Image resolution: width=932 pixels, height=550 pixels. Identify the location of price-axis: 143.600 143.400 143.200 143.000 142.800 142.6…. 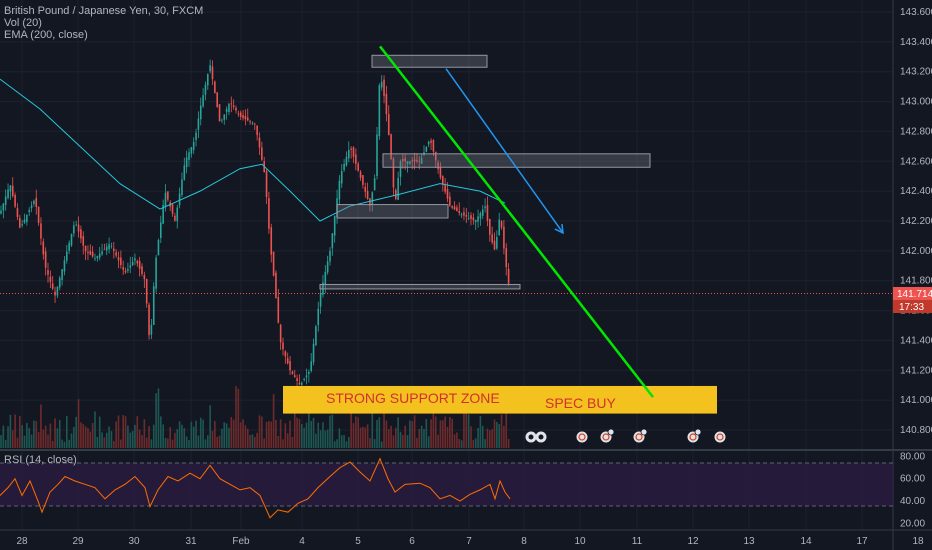
(916, 221).